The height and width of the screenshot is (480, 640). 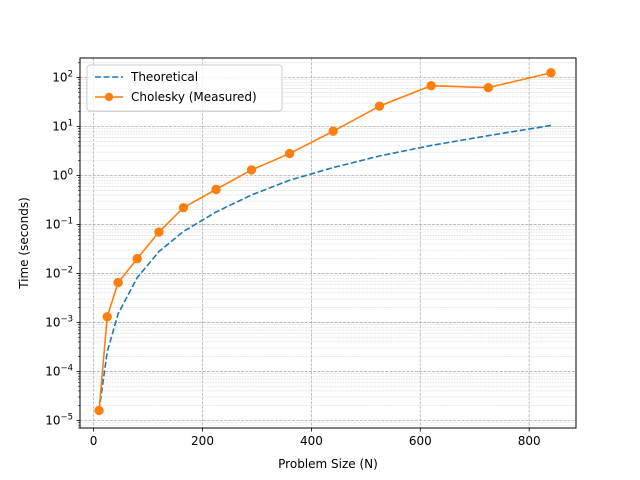 I want to click on y-tick-label: 10⁻³, so click(x=59, y=321).